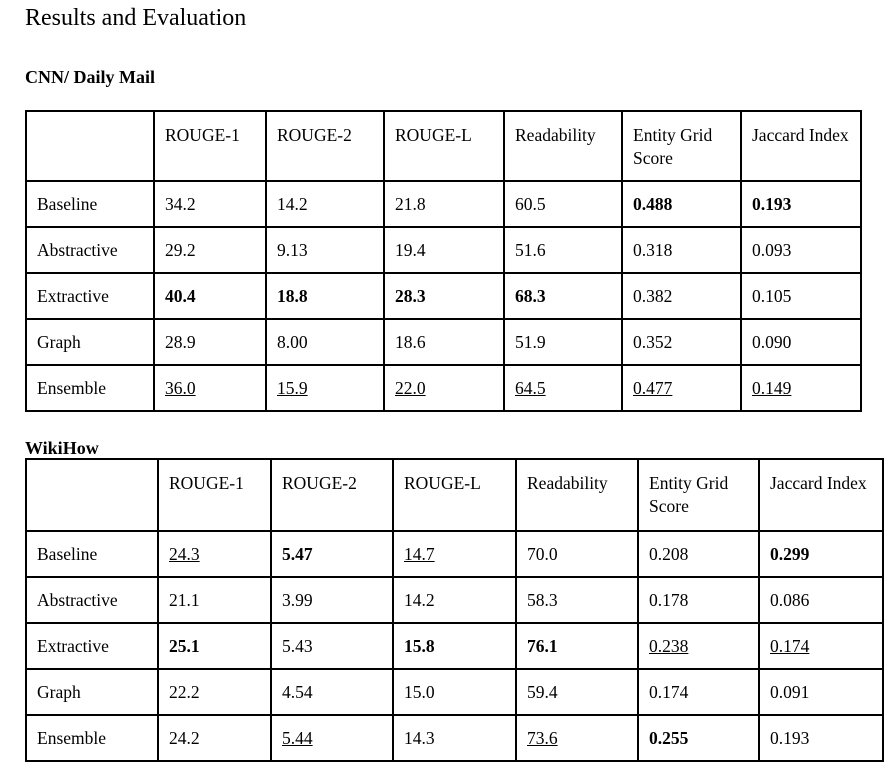  I want to click on table-row: Ensemble 24.2 5.44 14.3 73.6 0.255 0.193, so click(454, 738).